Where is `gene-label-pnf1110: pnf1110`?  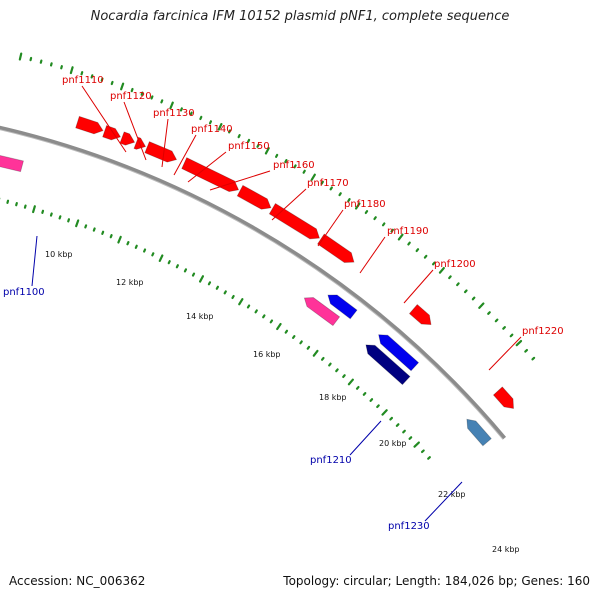 gene-label-pnf1110: pnf1110 is located at coordinates (83, 80).